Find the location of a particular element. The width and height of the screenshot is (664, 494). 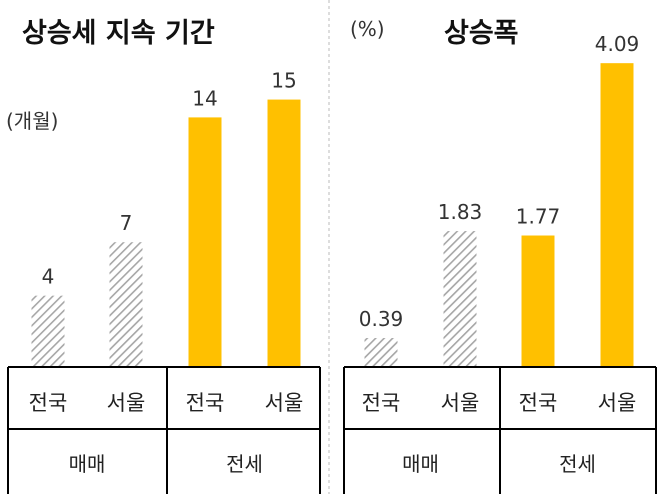

right-value-label-2: 1.77 is located at coordinates (538, 217).